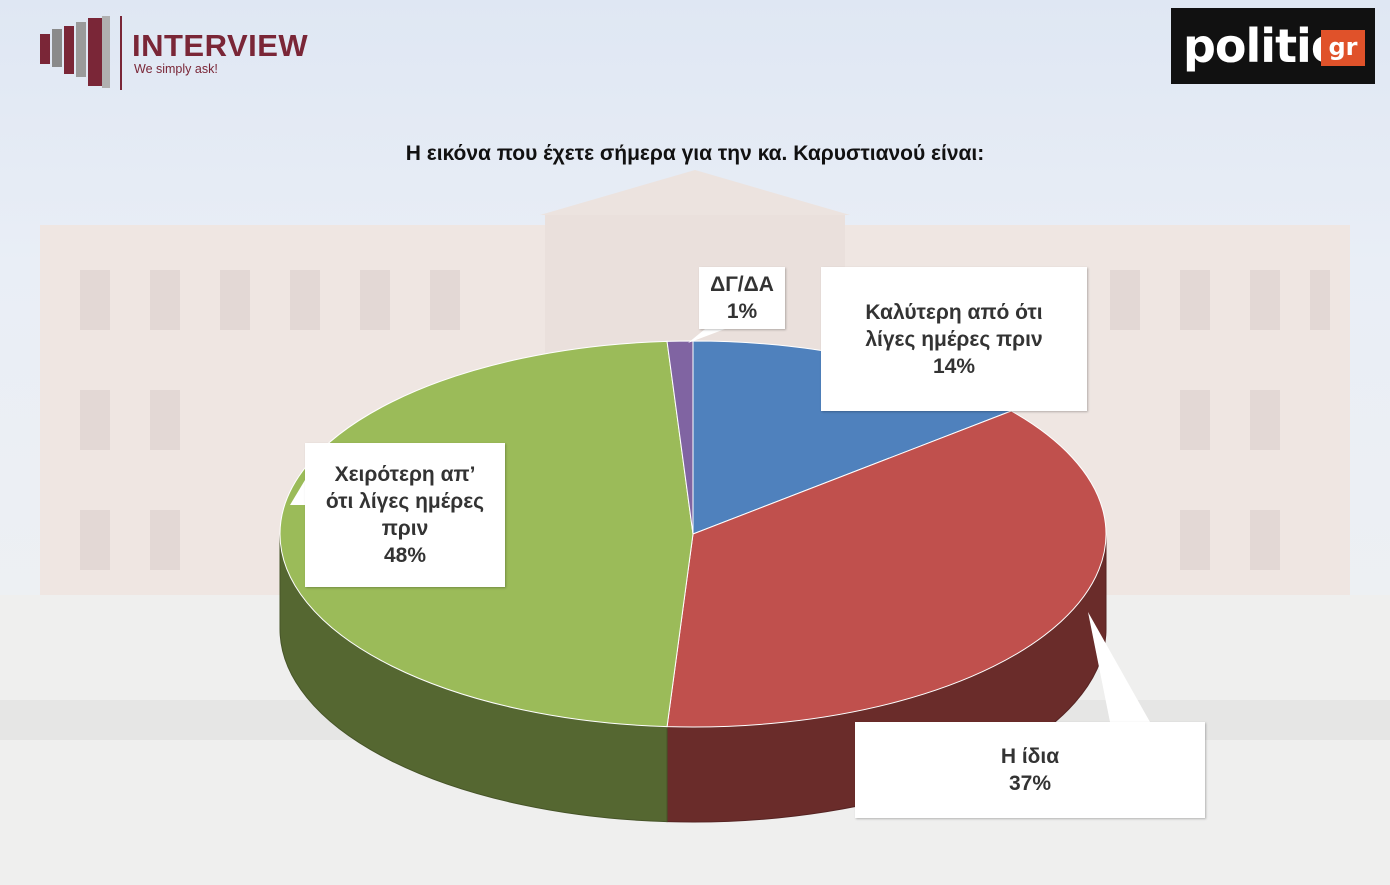 The image size is (1390, 885). What do you see at coordinates (405, 501) in the screenshot?
I see `callout-worse-label: Χειρότερη απ’ ότι λίγες ημέρες πριν` at bounding box center [405, 501].